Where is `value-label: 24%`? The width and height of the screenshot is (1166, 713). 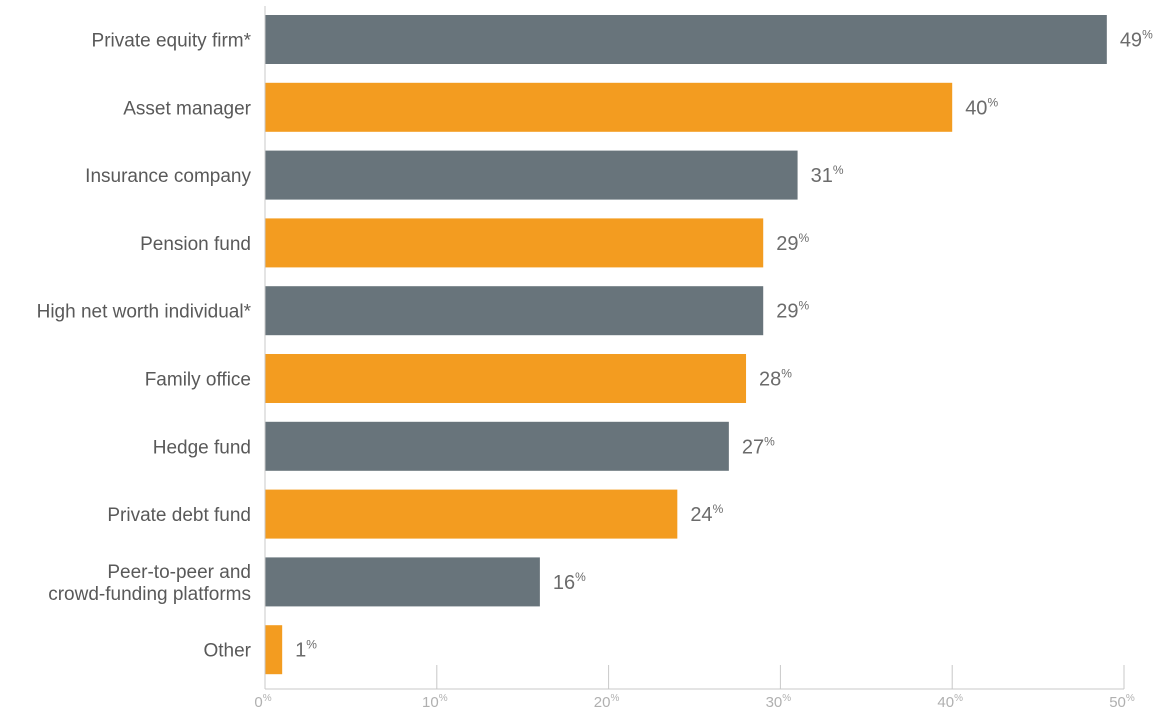
value-label: 24% is located at coordinates (706, 514).